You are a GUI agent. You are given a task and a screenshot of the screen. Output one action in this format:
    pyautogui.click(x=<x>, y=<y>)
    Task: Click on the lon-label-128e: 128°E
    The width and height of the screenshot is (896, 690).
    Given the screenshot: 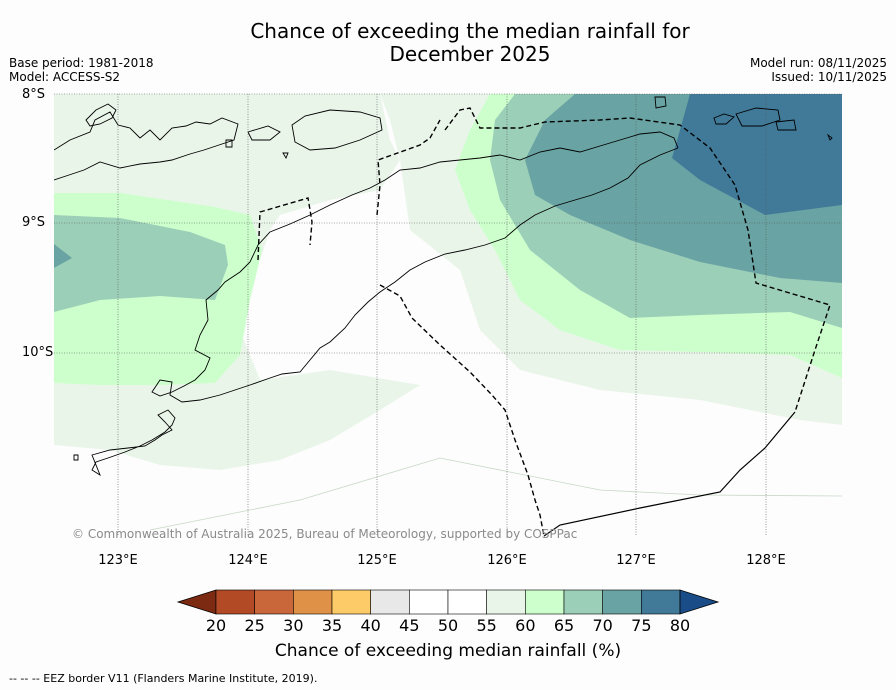 What is the action you would take?
    pyautogui.click(x=766, y=560)
    